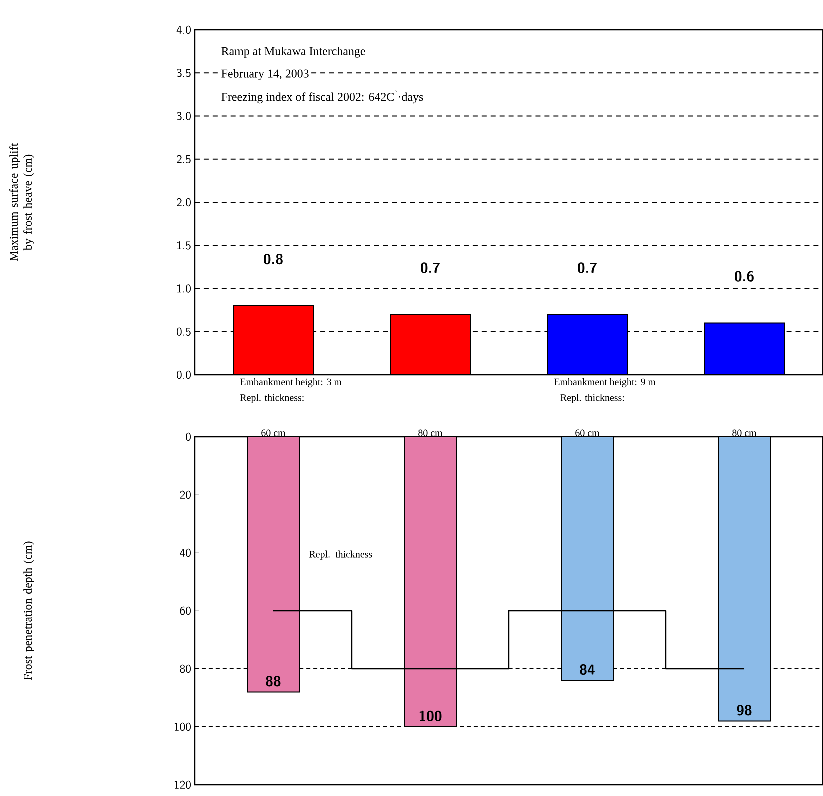 Image resolution: width=823 pixels, height=796 pixels. What do you see at coordinates (184, 288) in the screenshot?
I see `y-tick-label: 1.0` at bounding box center [184, 288].